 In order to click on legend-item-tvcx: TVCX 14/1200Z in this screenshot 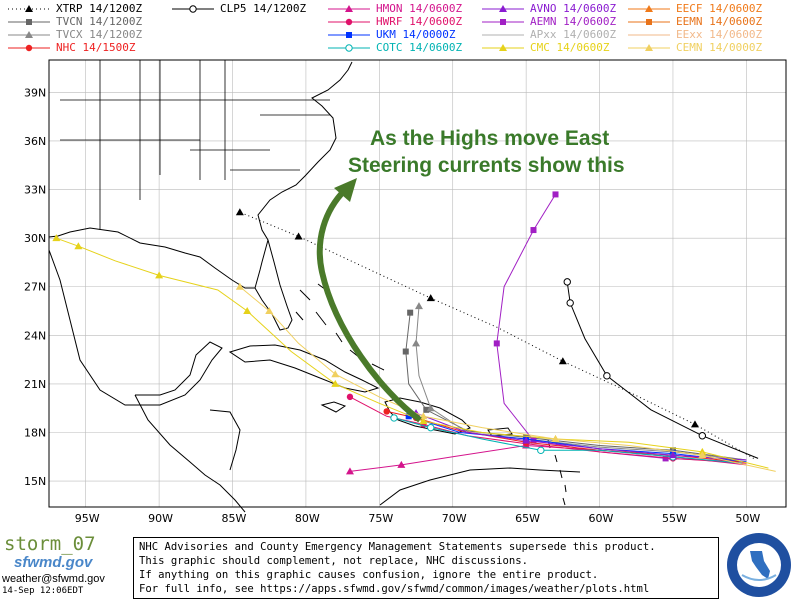, I will do `click(86, 35)`.